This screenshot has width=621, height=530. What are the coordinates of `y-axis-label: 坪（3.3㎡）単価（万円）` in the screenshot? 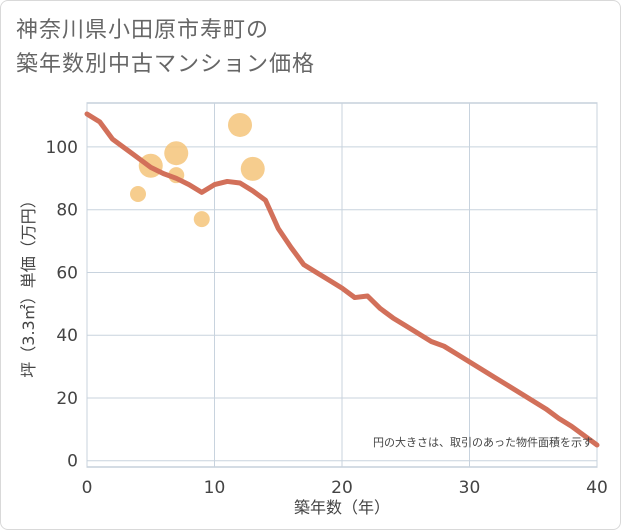 It's located at (28, 284).